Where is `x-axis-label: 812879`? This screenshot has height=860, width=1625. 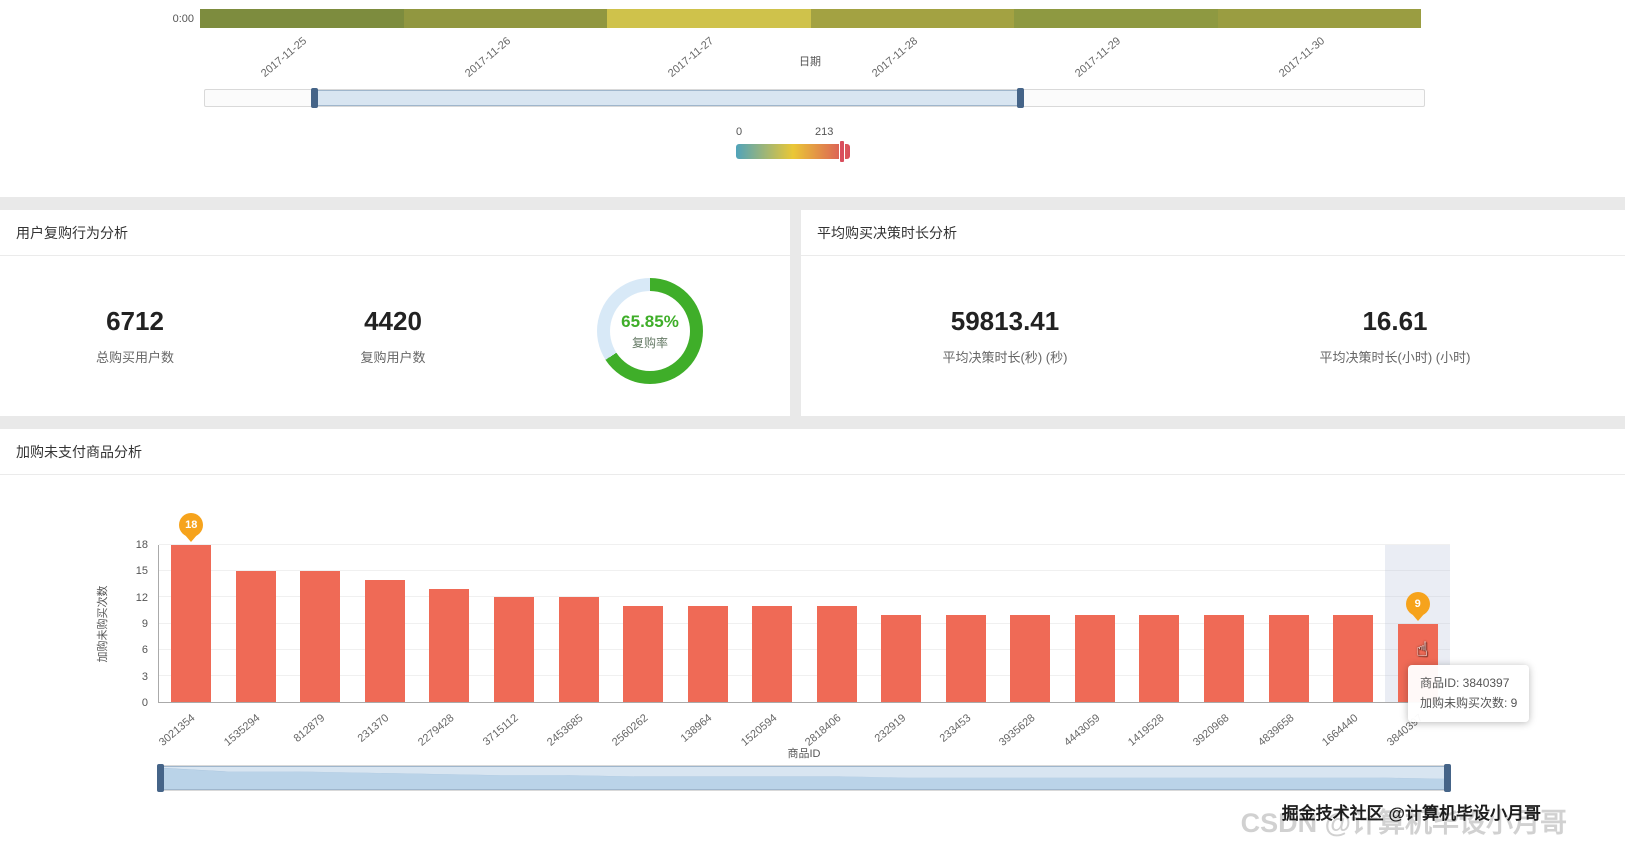
x-axis-label: 812879 is located at coordinates (309, 728).